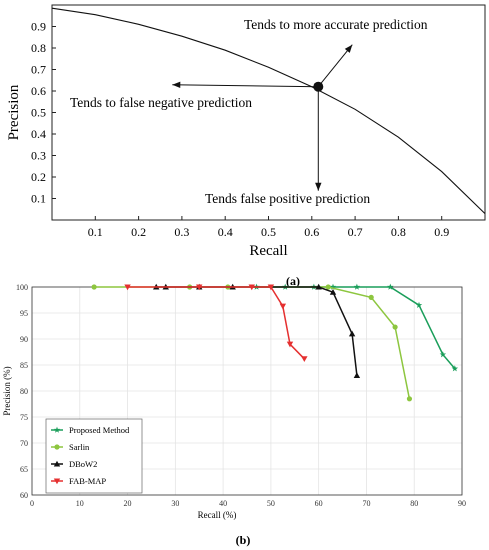  Describe the element at coordinates (7, 390) in the screenshot. I see `chart-b-y-axis-label: Precision (%)` at that location.